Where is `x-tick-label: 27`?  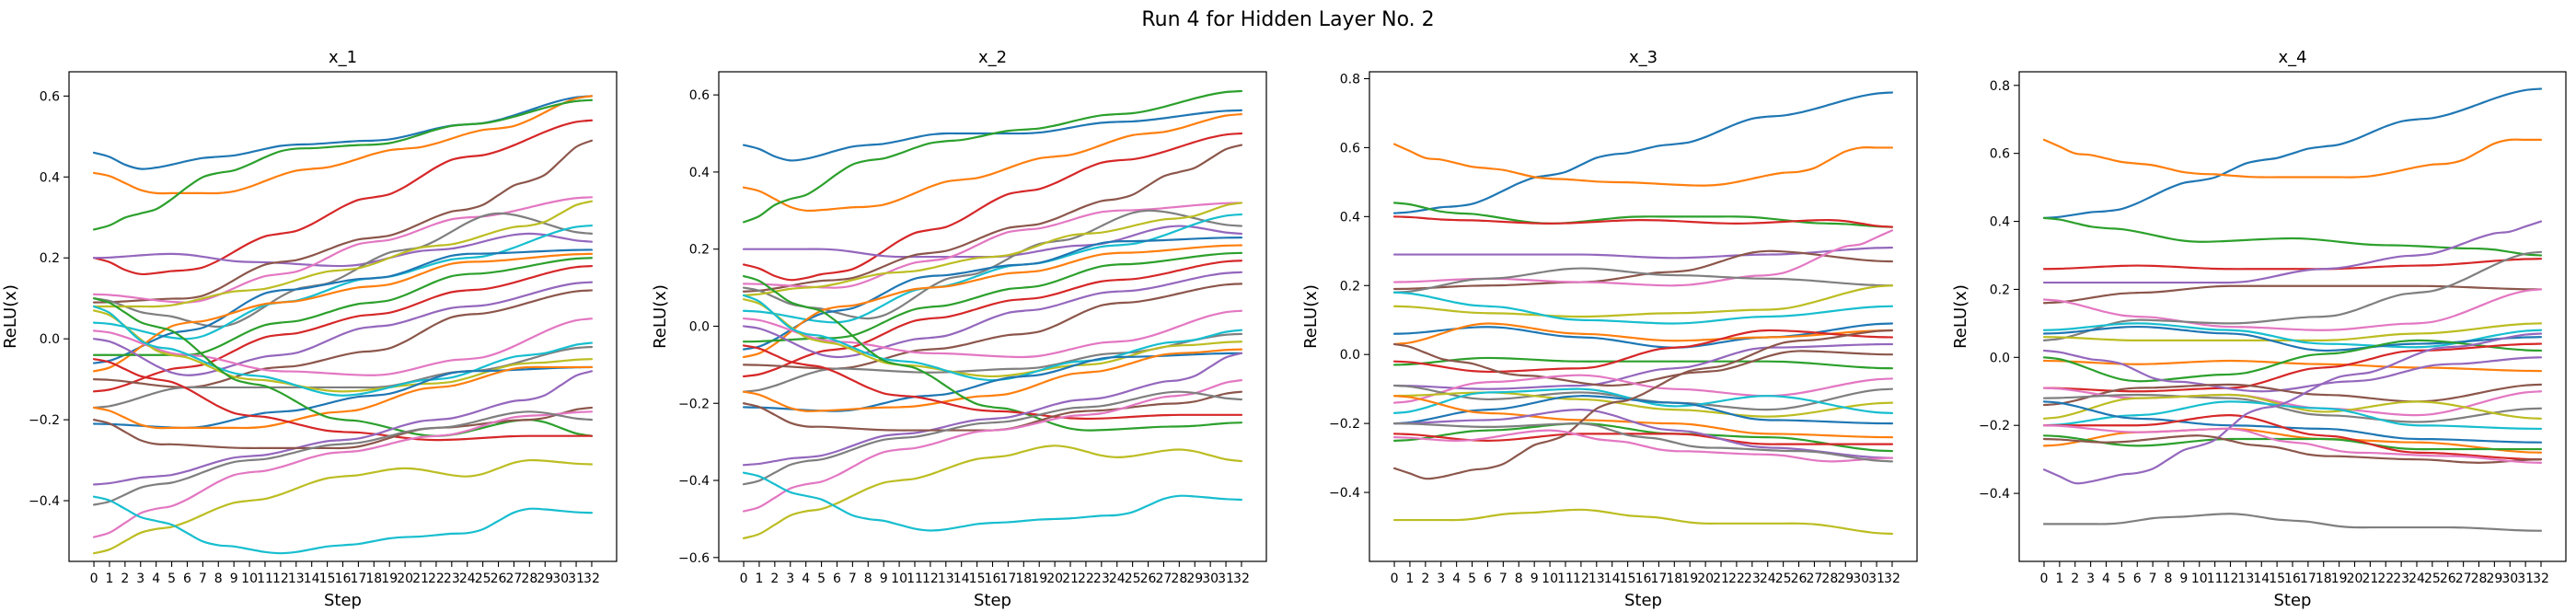 x-tick-label: 27 is located at coordinates (515, 579).